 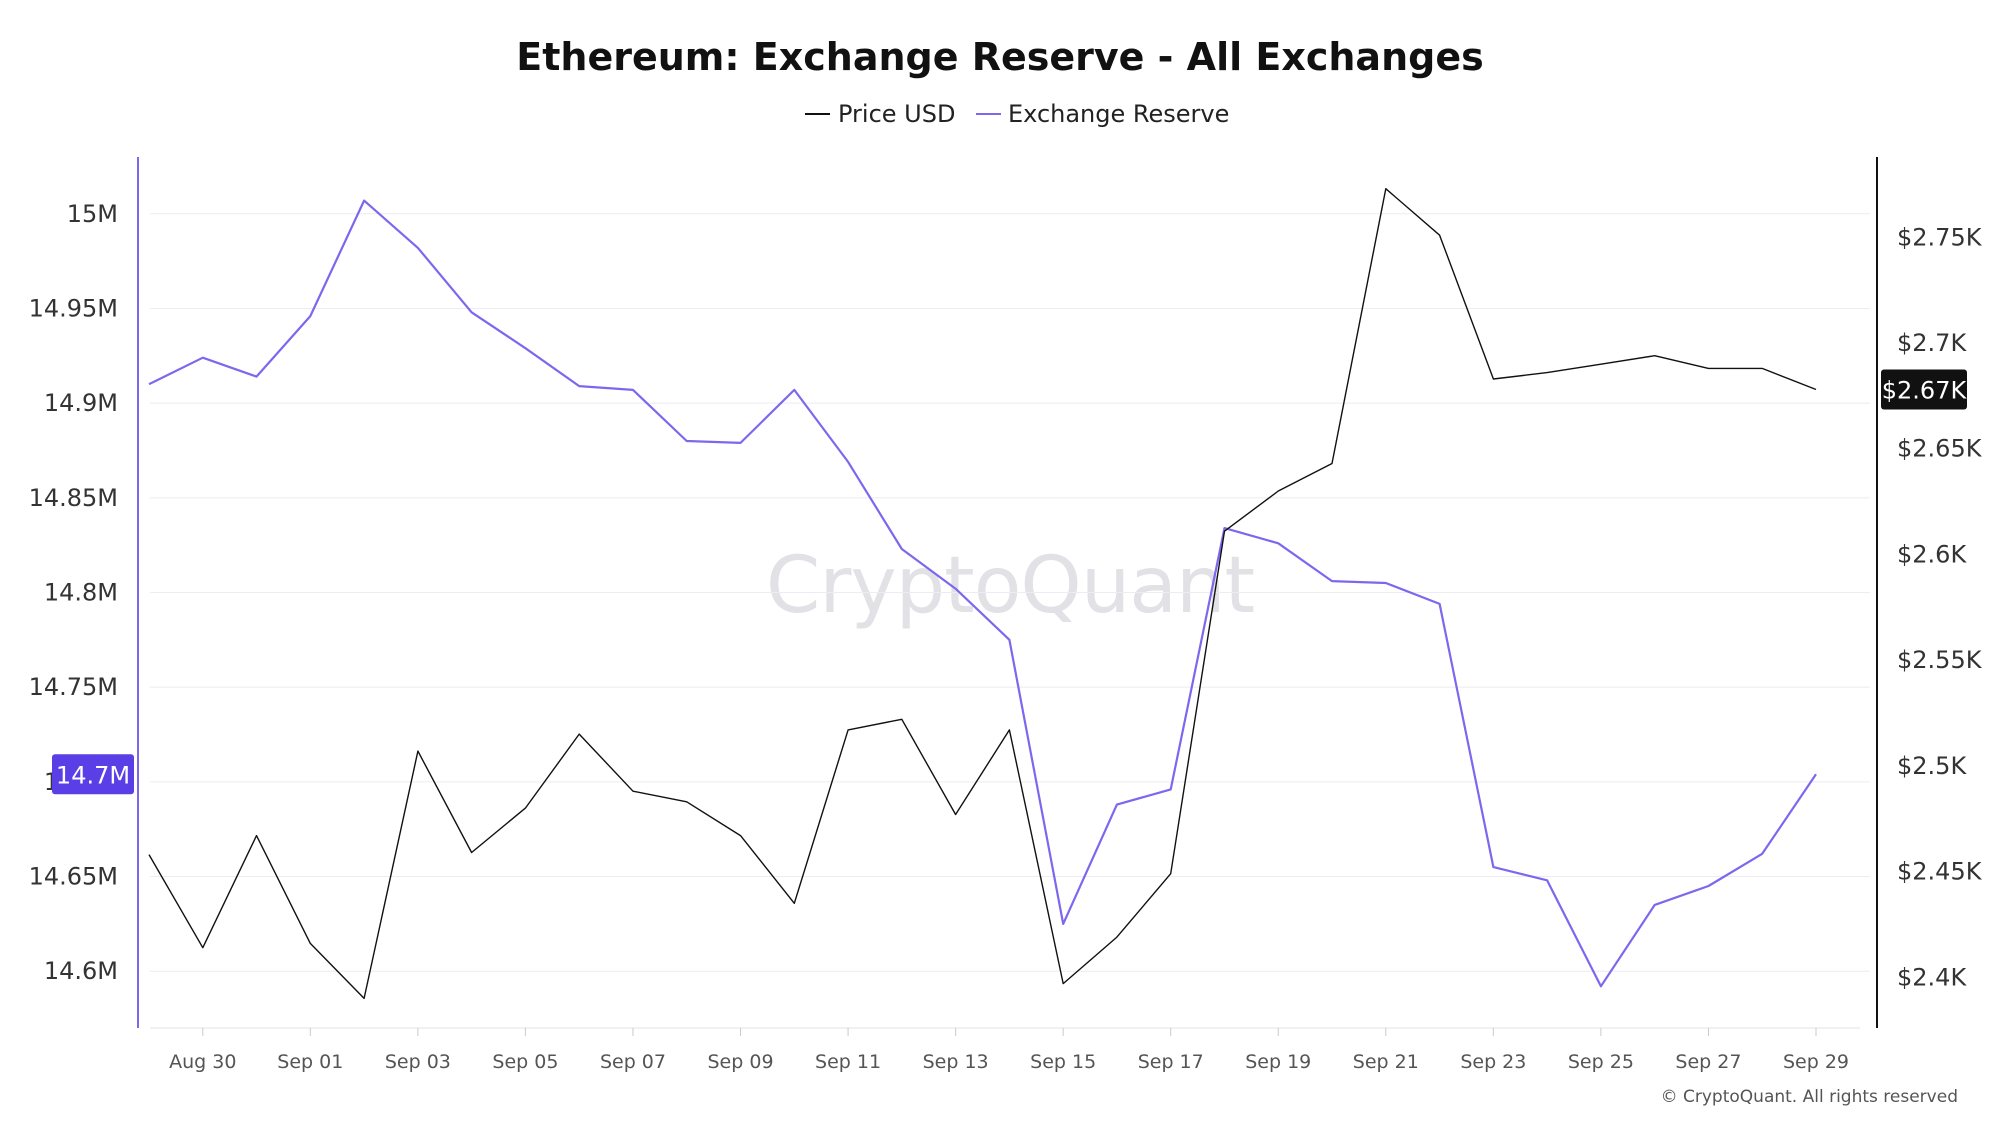 I want to click on right-tick-label: $2.65K, so click(x=1940, y=449).